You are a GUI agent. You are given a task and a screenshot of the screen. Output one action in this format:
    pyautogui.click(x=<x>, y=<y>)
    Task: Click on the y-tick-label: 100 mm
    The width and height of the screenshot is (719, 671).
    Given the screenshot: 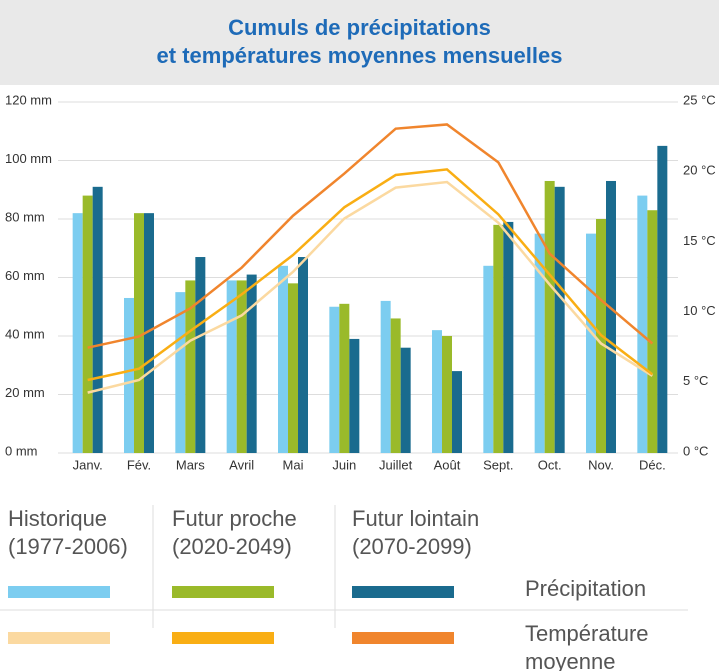 What is the action you would take?
    pyautogui.click(x=28, y=158)
    